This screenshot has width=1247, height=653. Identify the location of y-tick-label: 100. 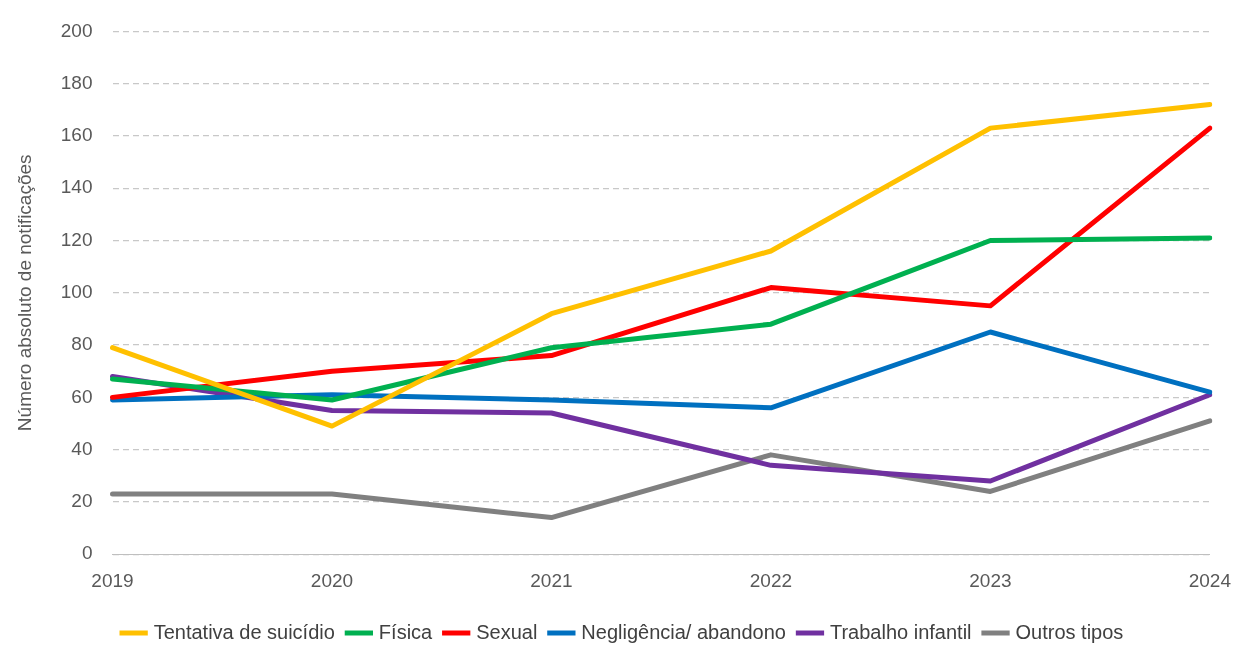
(76, 292).